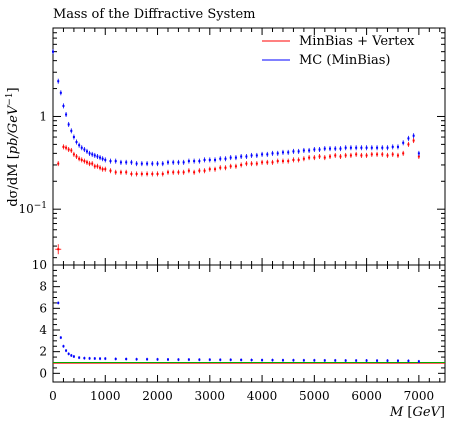  Describe the element at coordinates (345, 60) in the screenshot. I see `legend-label-mc-minbias: MC (MinBias)` at that location.